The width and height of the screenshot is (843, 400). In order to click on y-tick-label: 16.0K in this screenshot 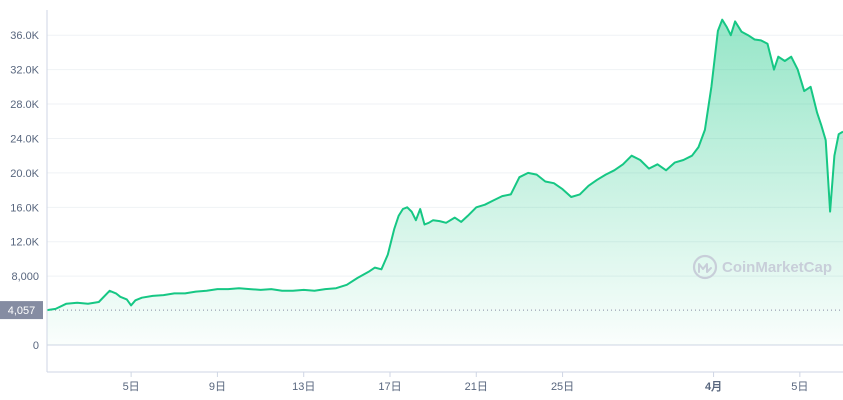, I will do `click(24, 208)`.